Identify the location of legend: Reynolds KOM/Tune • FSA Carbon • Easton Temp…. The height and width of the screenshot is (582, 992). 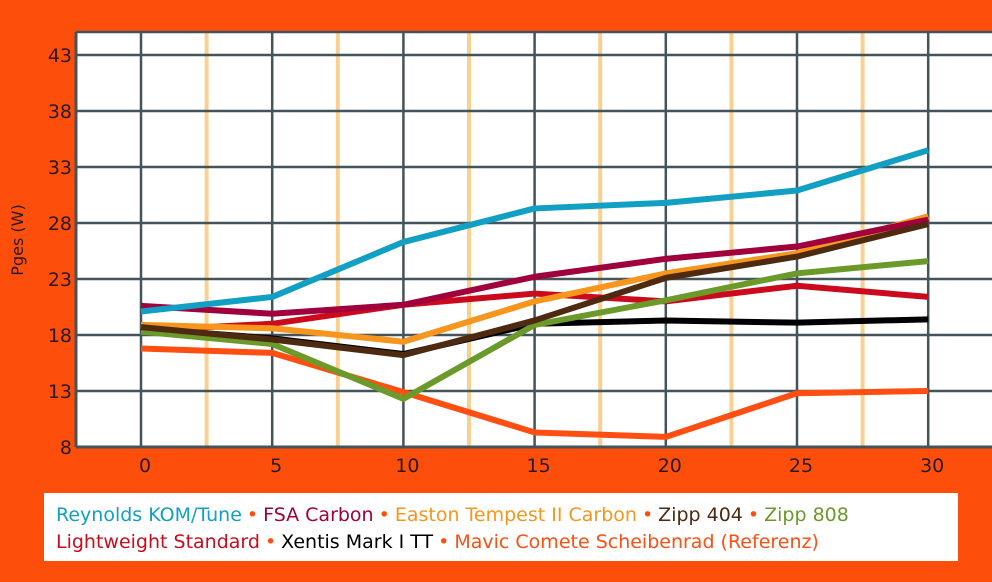
(501, 527).